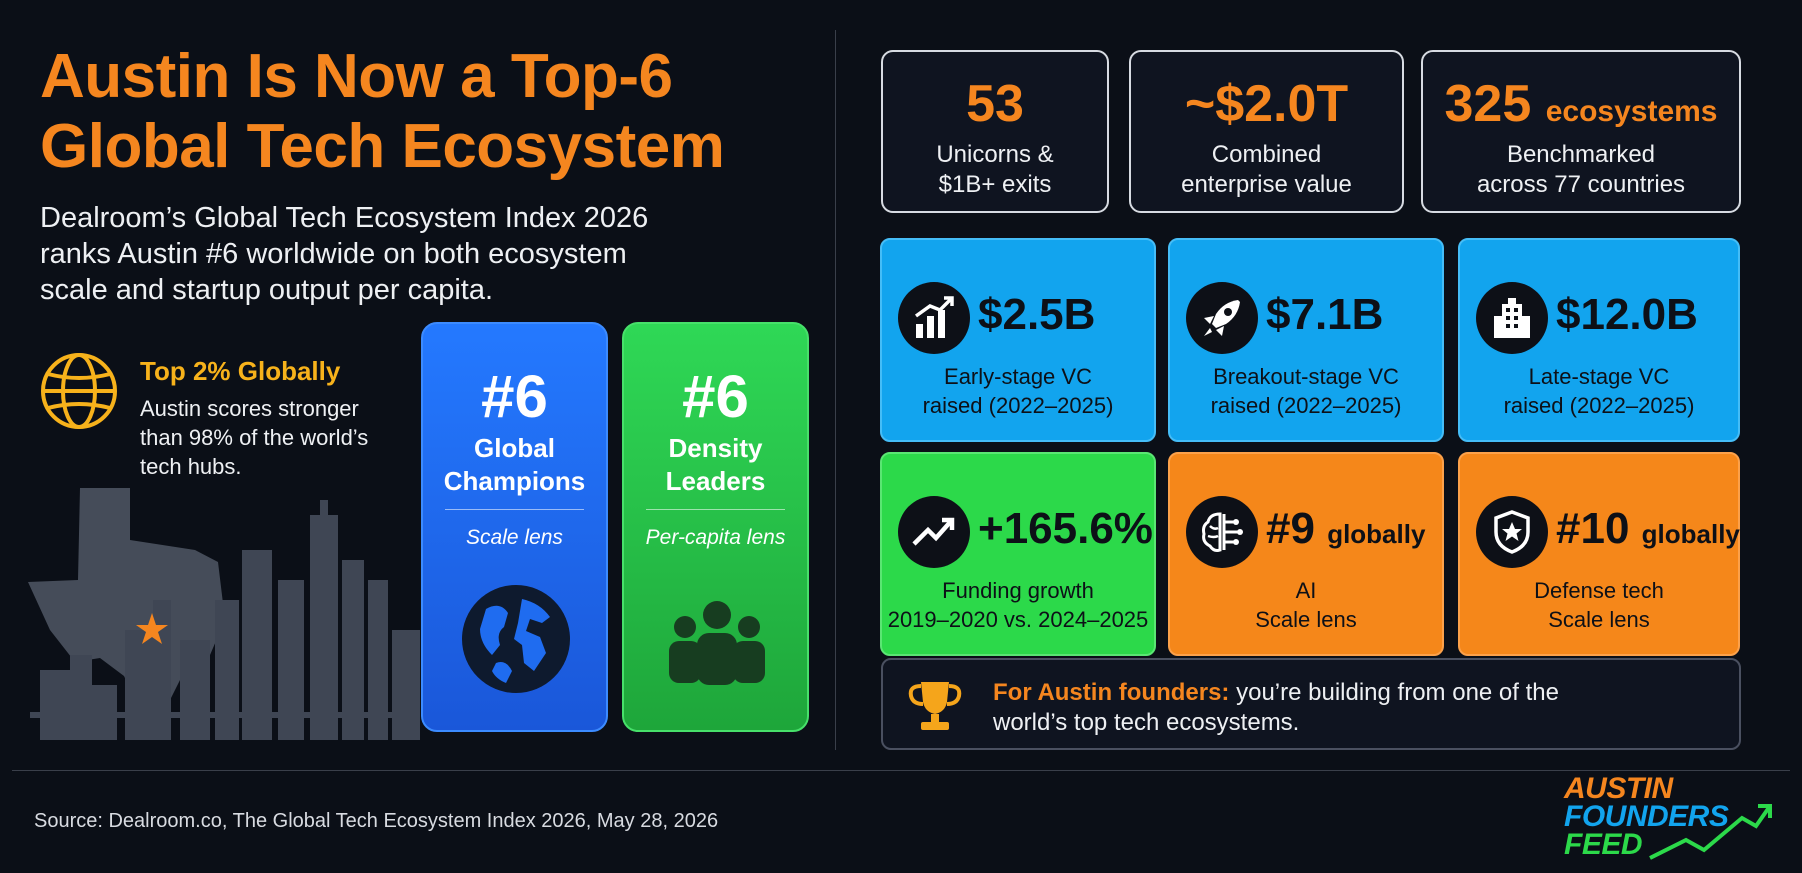 The image size is (1802, 873). I want to click on stat-card-unicorns: 53 Unicorns & $1B+ exits, so click(995, 131).